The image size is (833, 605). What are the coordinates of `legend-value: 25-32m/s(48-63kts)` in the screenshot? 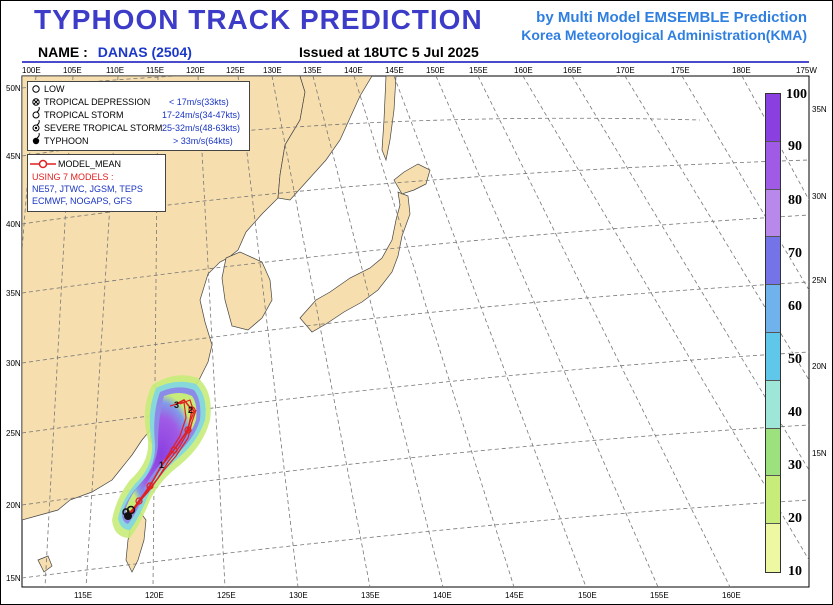 It's located at (201, 128).